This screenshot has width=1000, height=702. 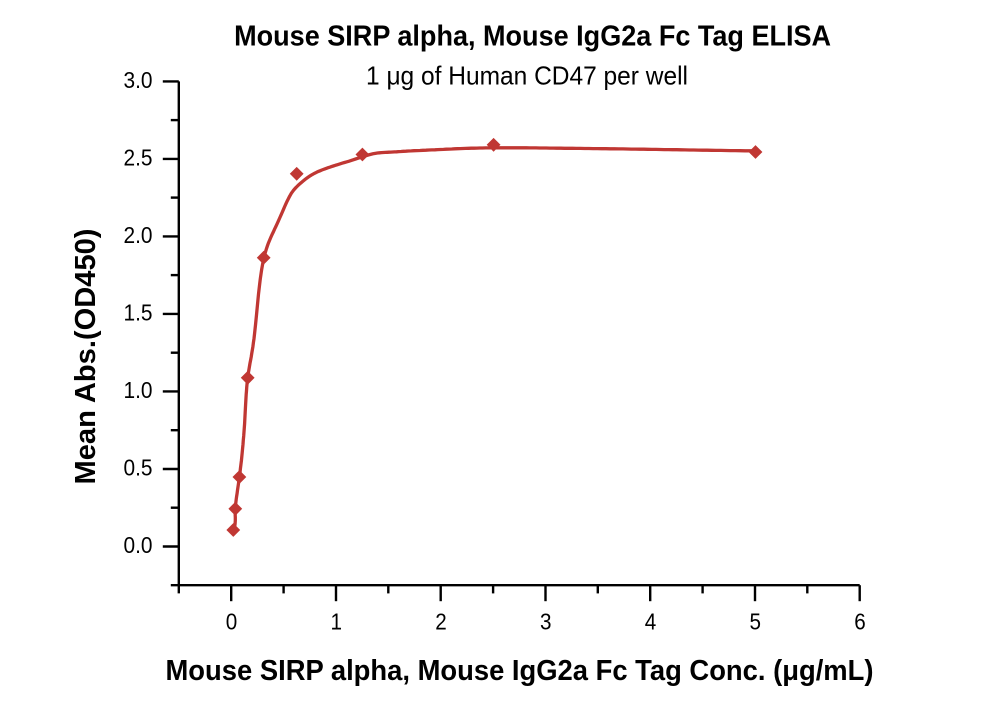 What do you see at coordinates (138, 468) in the screenshot?
I see `svg-text: 0.5` at bounding box center [138, 468].